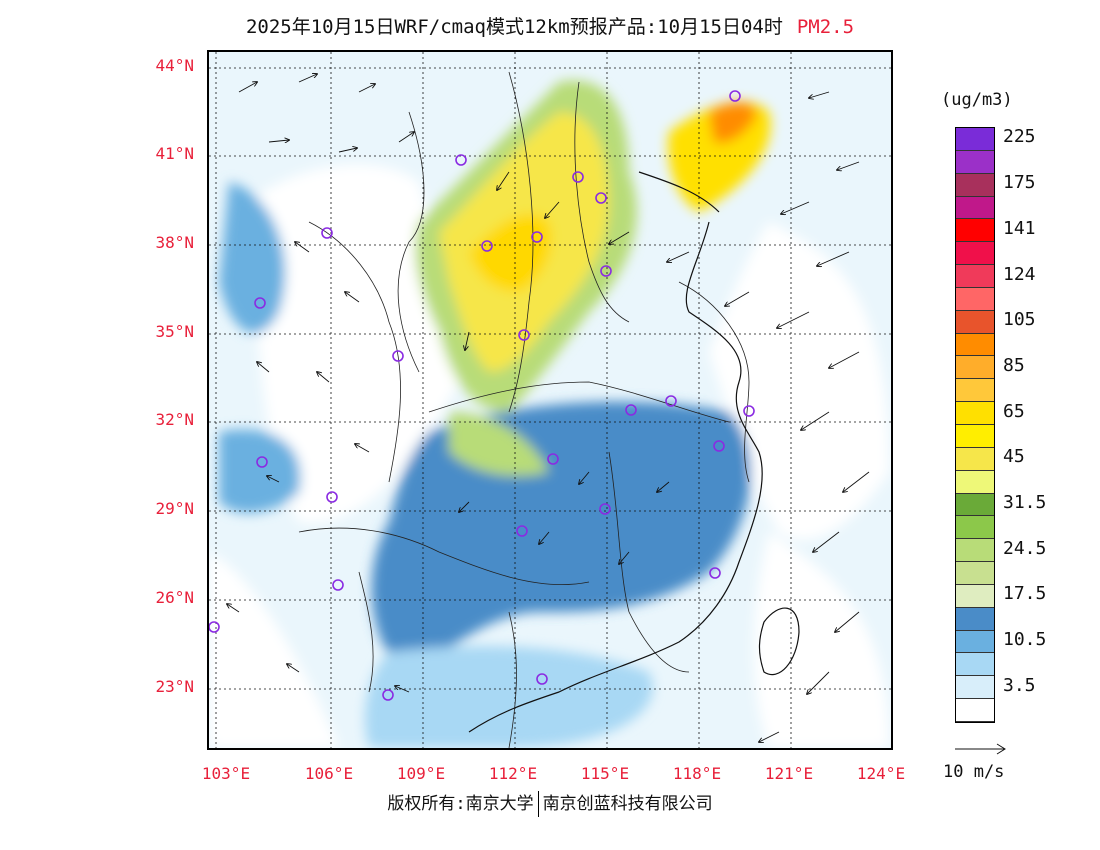 The height and width of the screenshot is (850, 1100). What do you see at coordinates (789, 773) in the screenshot?
I see `lon-label-121: 121°E` at bounding box center [789, 773].